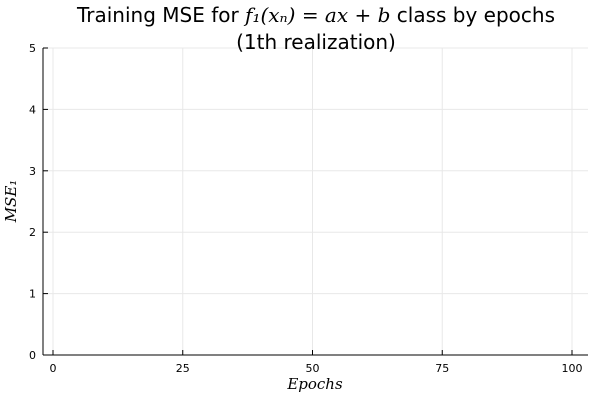 This screenshot has height=400, width=600. I want to click on x-tick-label: 100, so click(572, 368).